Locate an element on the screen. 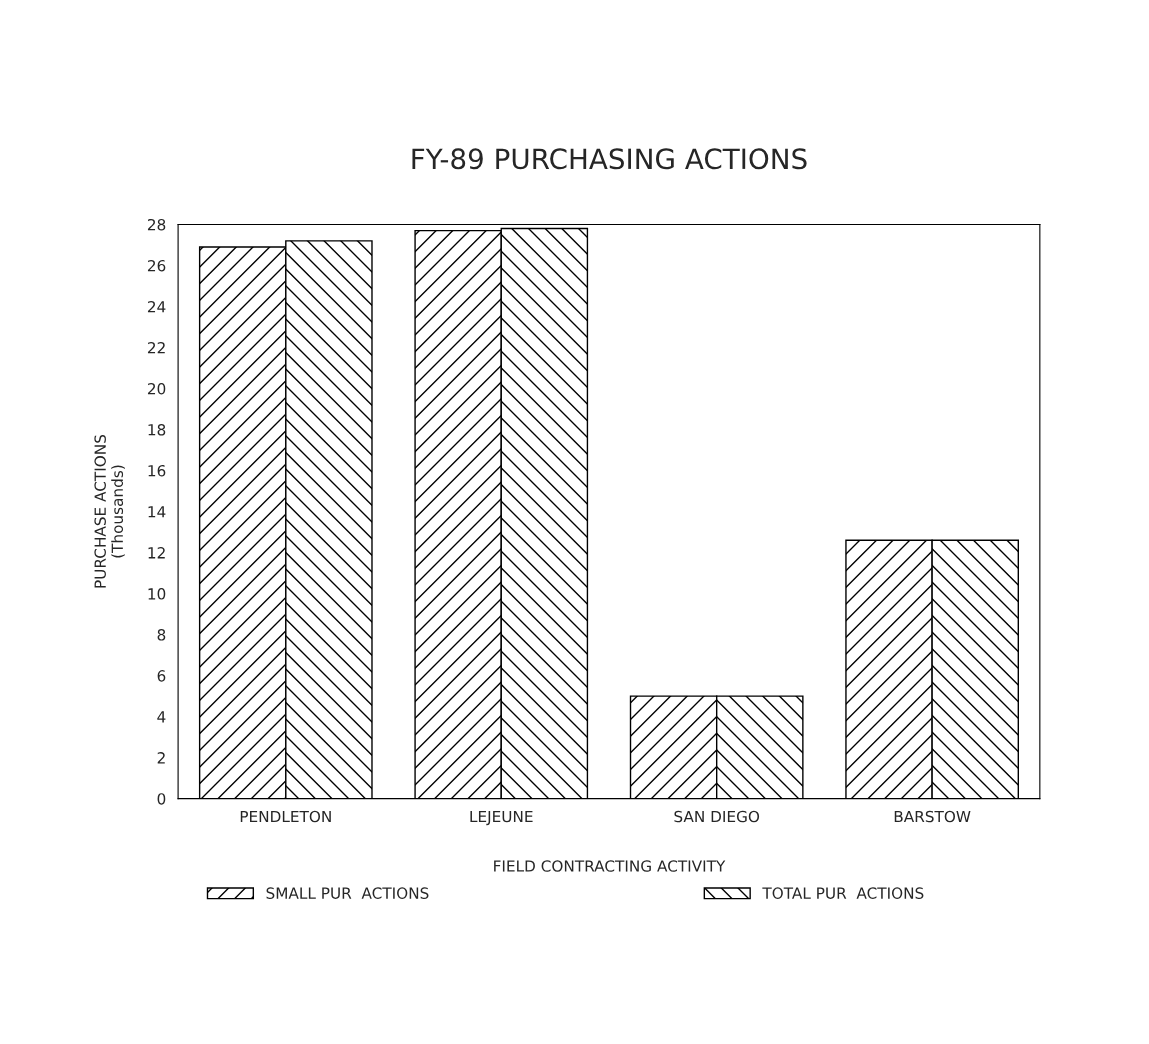 The image size is (1149, 1044). y-tick-label: 0 is located at coordinates (161, 799).